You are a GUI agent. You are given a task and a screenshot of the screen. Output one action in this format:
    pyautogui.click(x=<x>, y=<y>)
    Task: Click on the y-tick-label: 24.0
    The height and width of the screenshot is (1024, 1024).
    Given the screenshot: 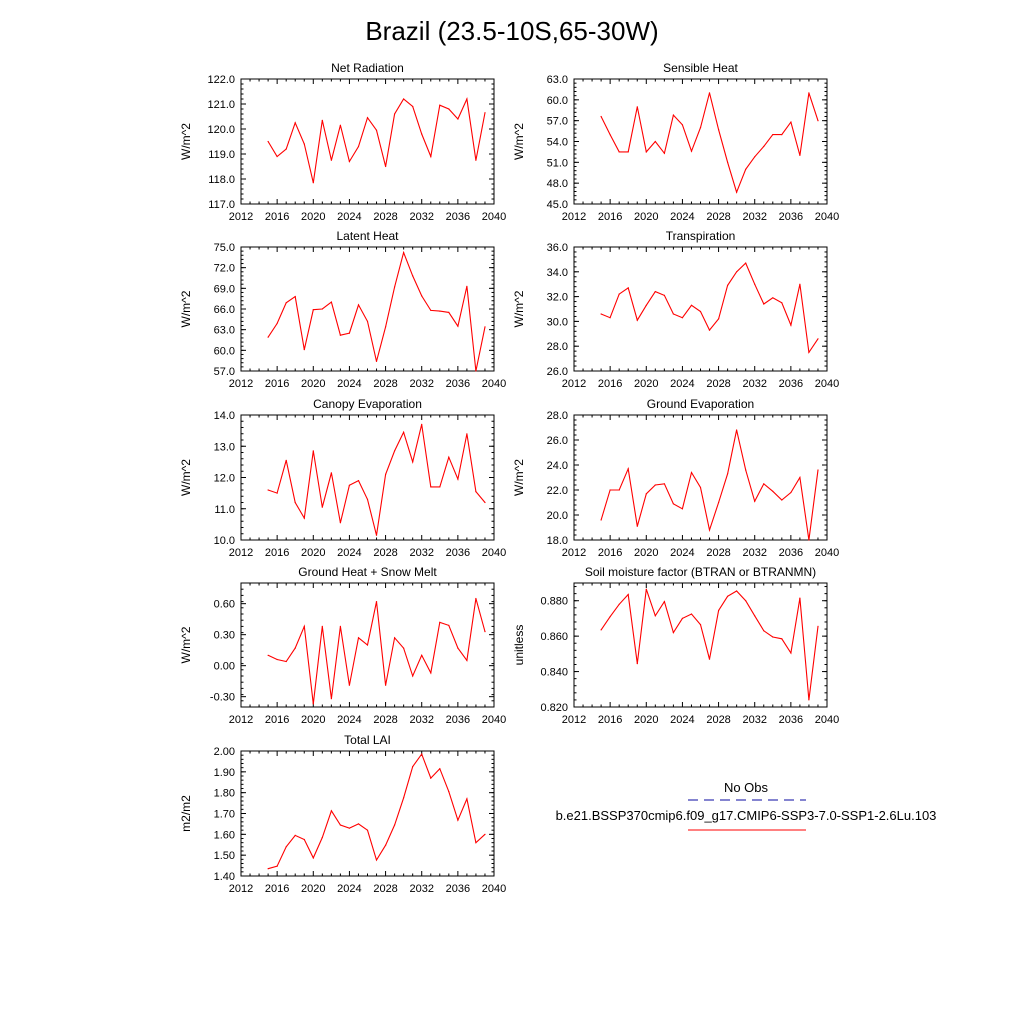 What is the action you would take?
    pyautogui.click(x=557, y=466)
    